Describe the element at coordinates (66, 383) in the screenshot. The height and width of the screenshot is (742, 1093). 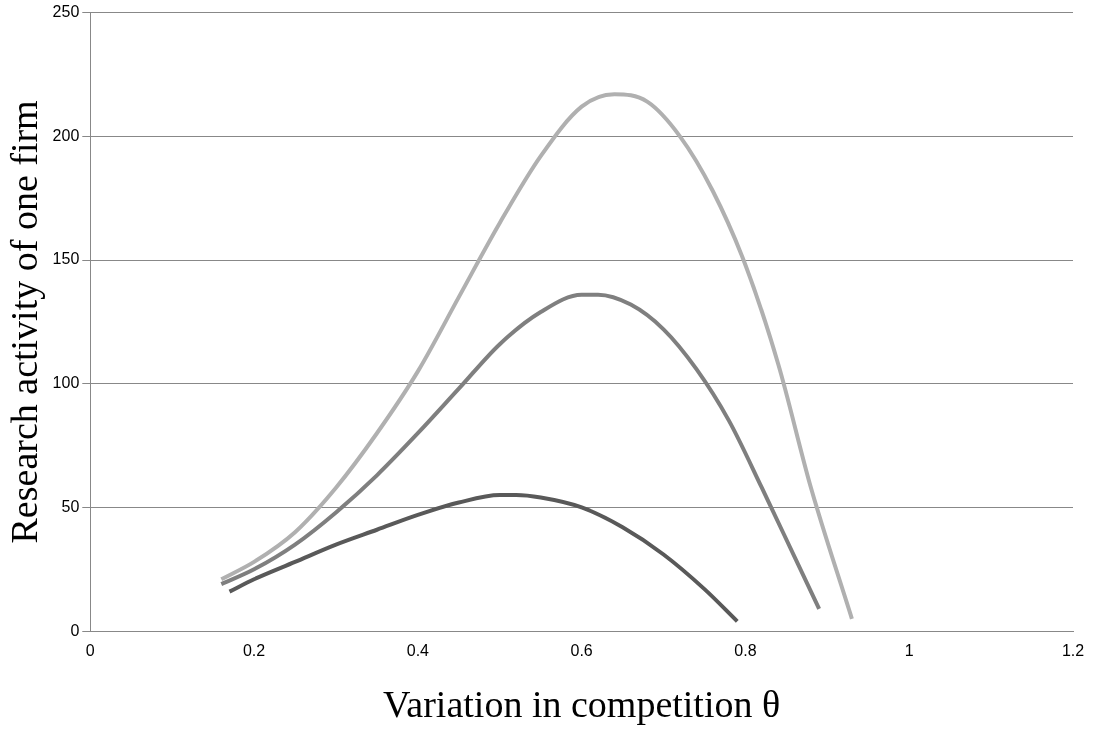
I see `y-tick-label: 100` at that location.